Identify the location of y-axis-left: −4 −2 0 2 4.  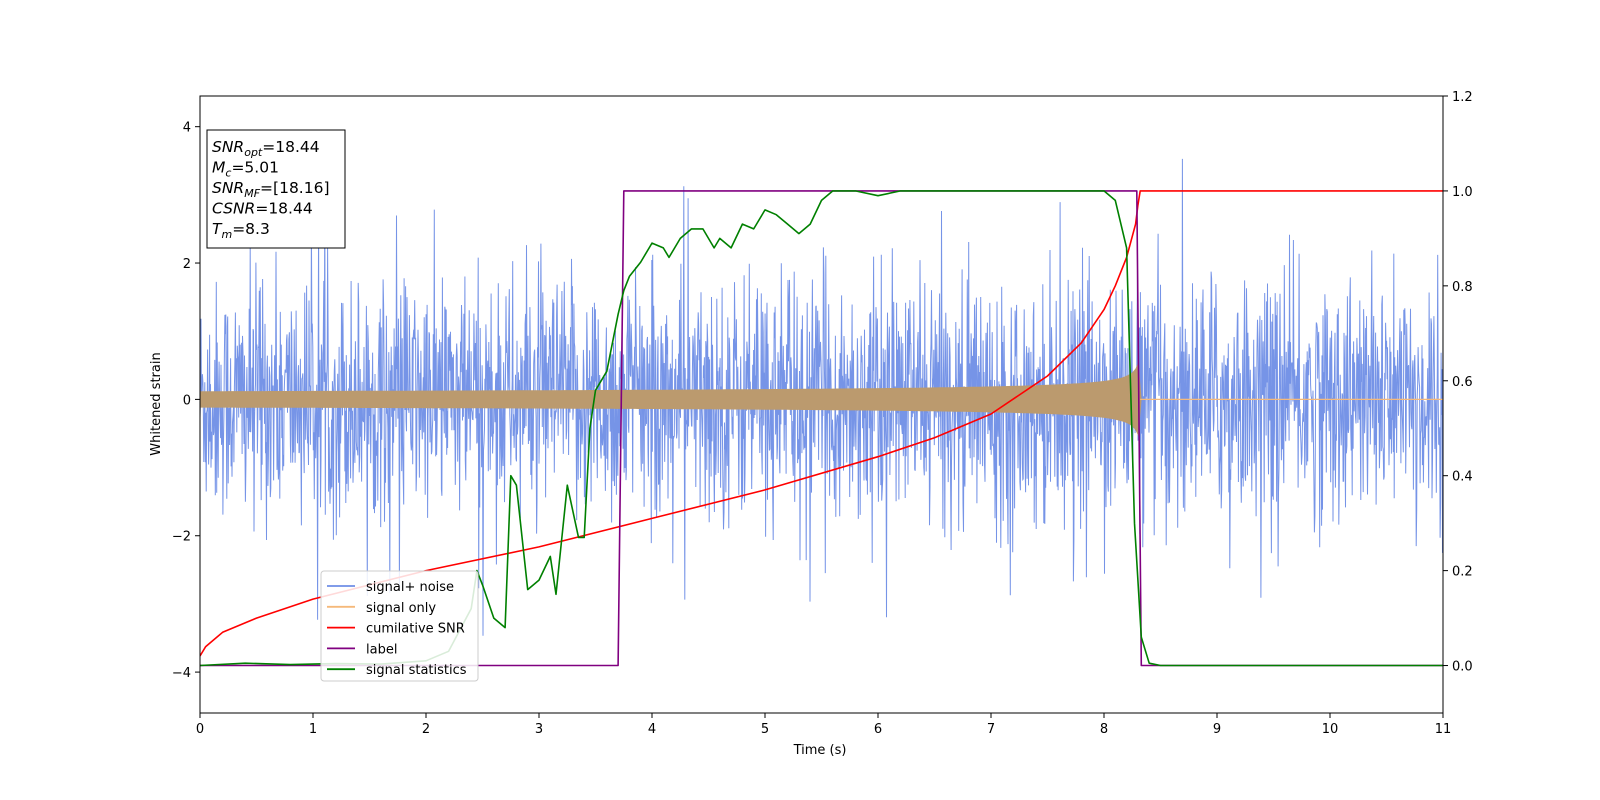
(186, 401).